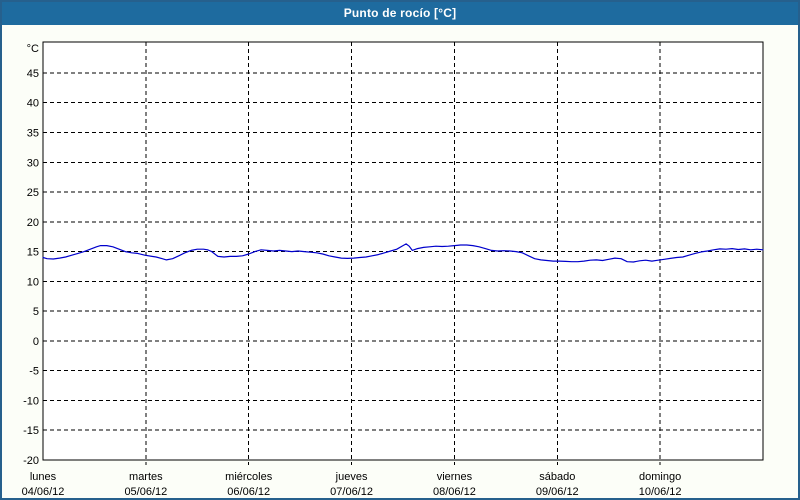 The image size is (800, 500). What do you see at coordinates (33, 163) in the screenshot?
I see `y-tick-label: 30` at bounding box center [33, 163].